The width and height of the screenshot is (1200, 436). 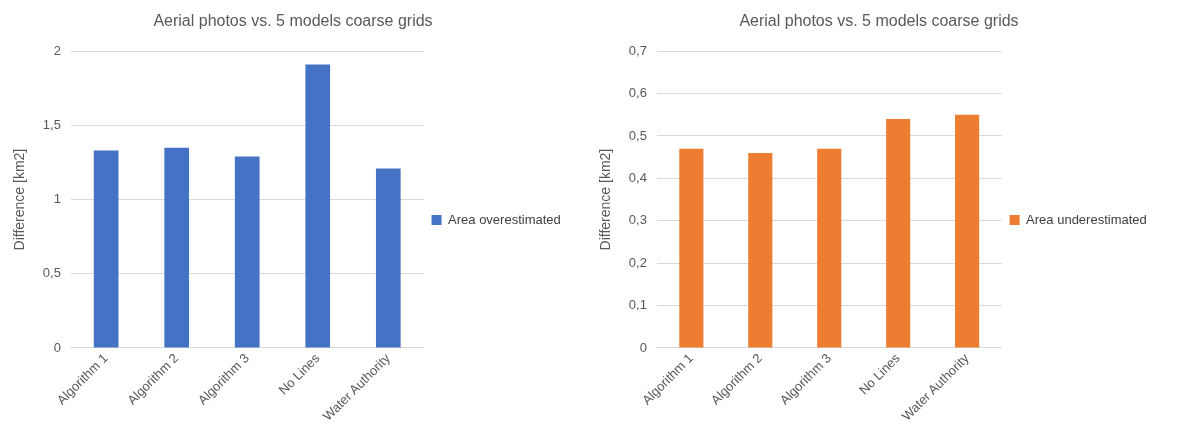 What do you see at coordinates (57, 199) in the screenshot?
I see `y-tick-label: 1` at bounding box center [57, 199].